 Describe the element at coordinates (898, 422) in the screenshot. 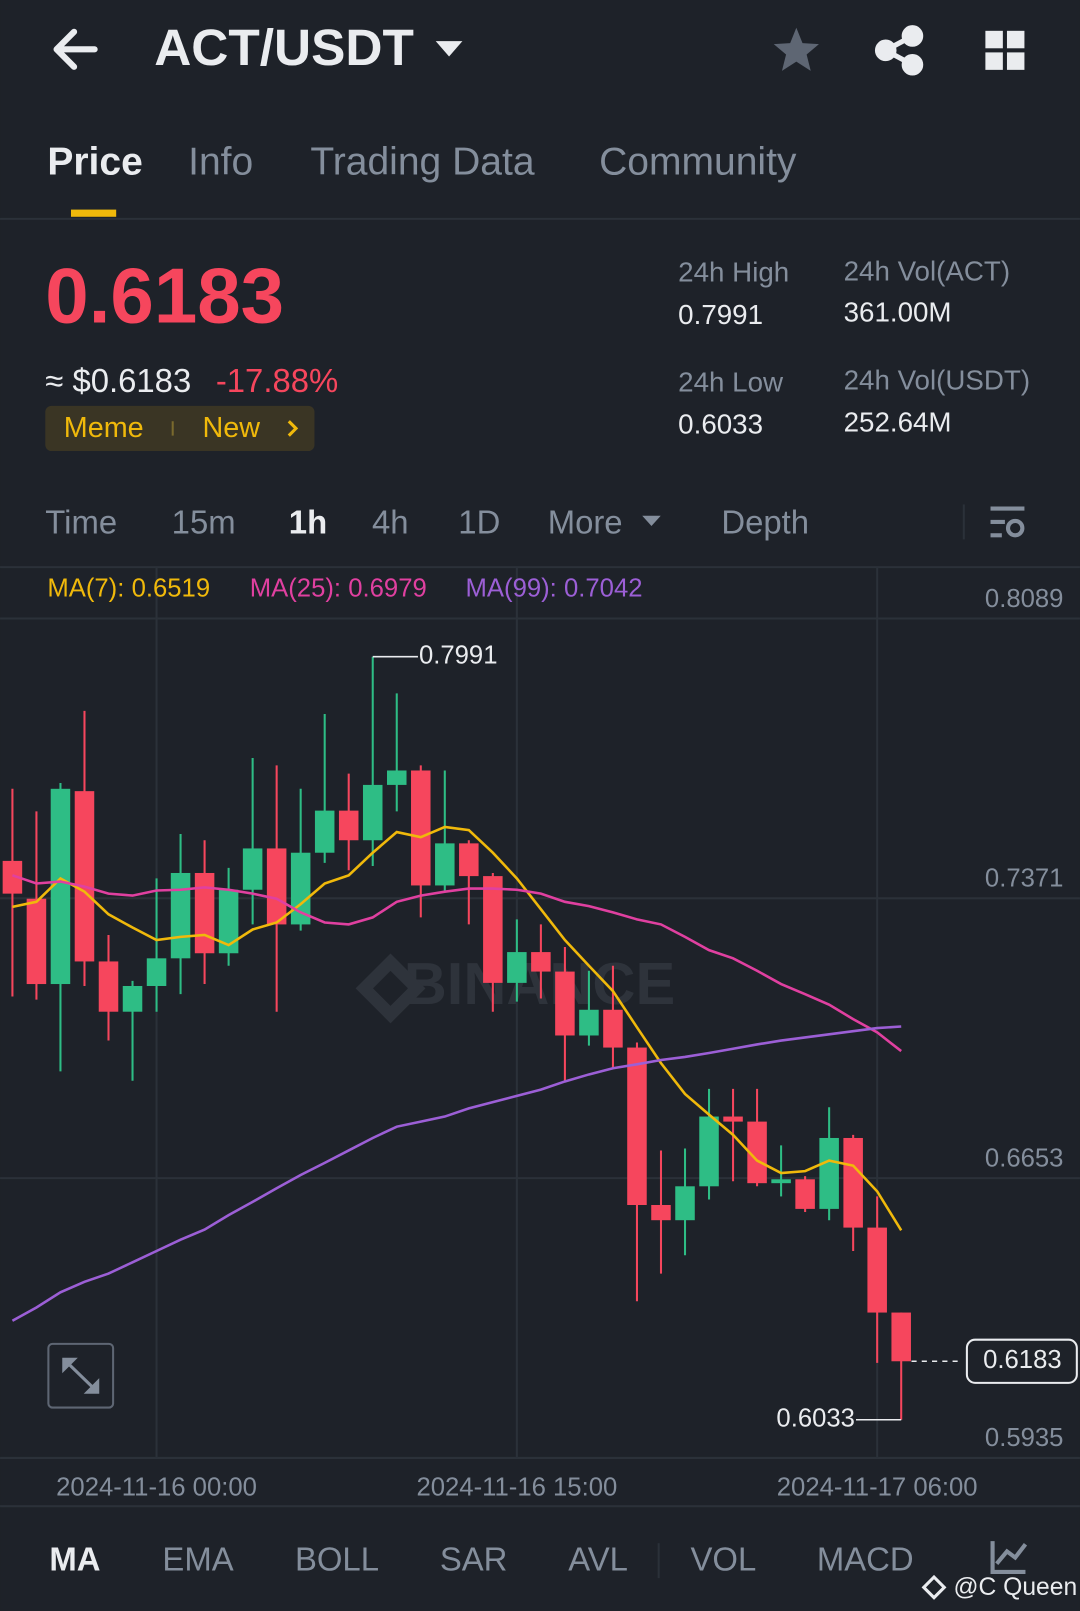

I see `stat-value: 252.64M` at that location.